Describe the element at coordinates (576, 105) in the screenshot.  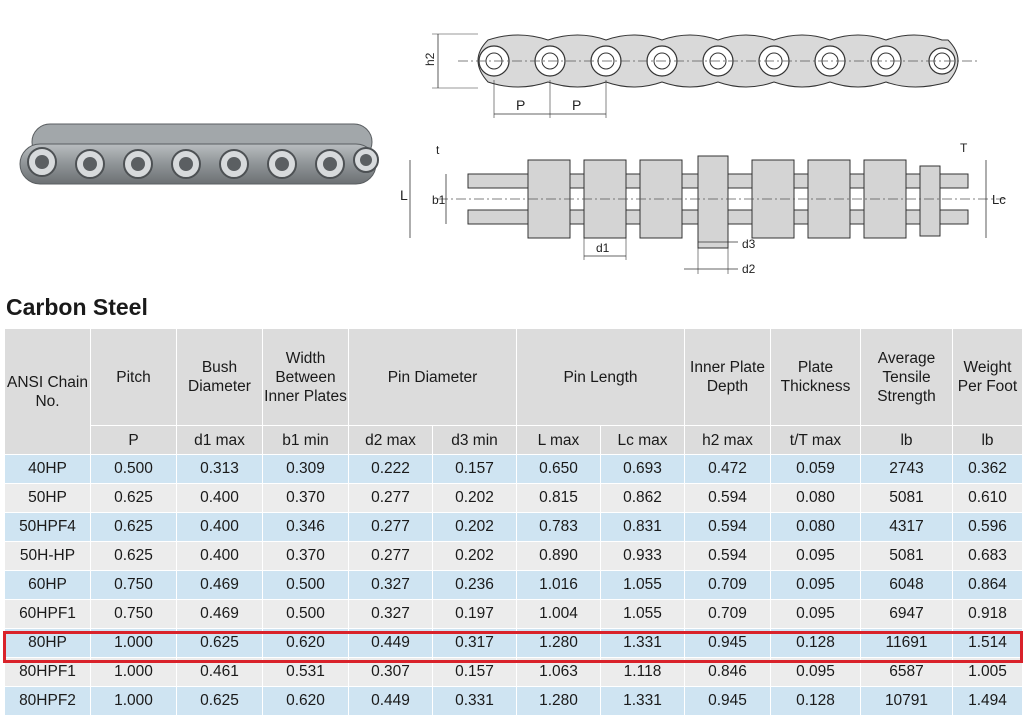
I see `pitch-label-2: P` at that location.